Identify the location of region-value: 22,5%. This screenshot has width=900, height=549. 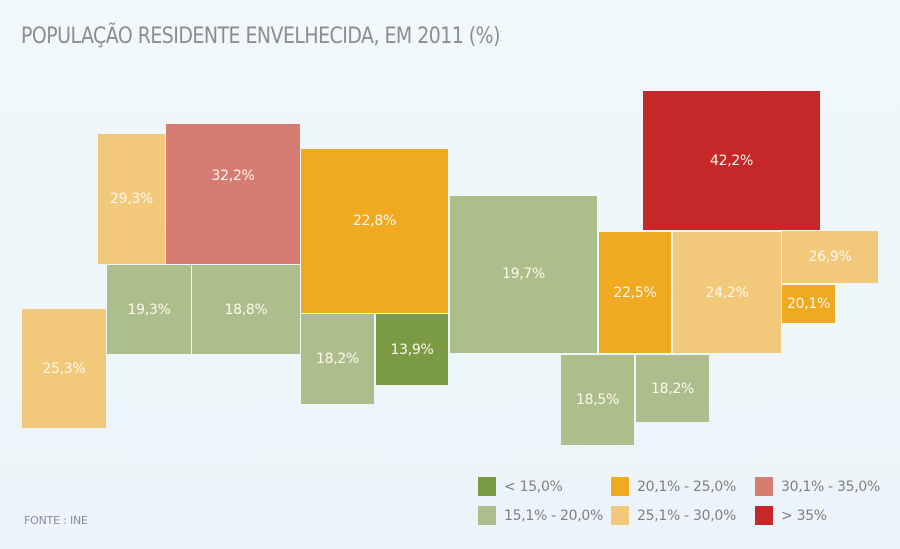
(635, 292).